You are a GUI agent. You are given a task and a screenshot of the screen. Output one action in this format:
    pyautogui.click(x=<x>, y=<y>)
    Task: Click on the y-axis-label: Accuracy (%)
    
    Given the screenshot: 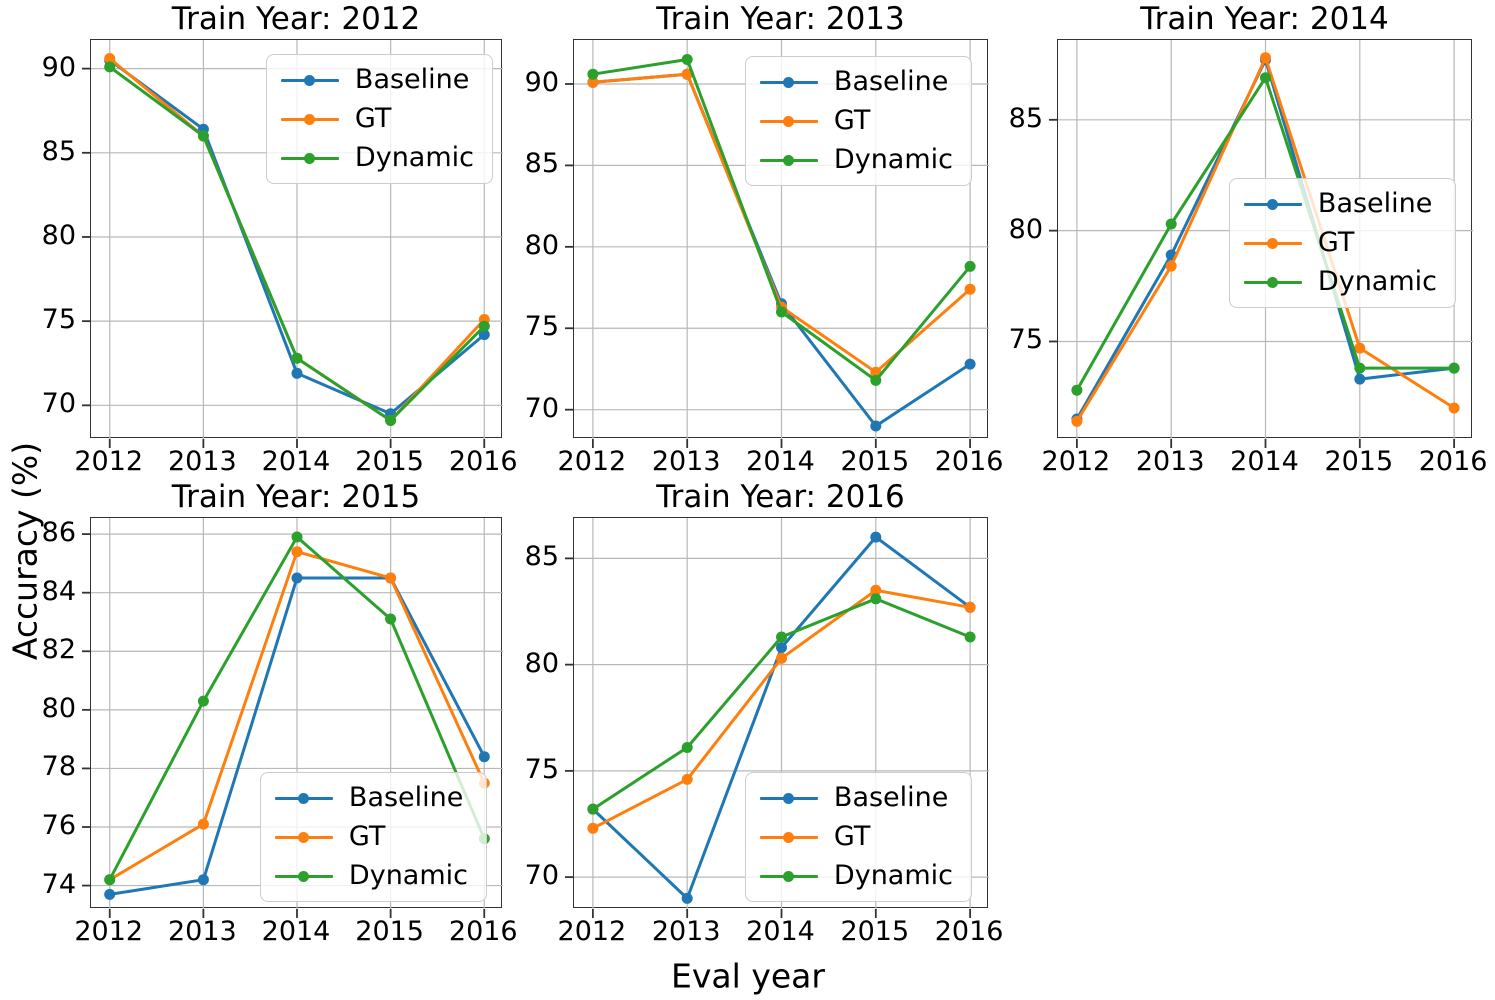 What is the action you would take?
    pyautogui.click(x=25, y=551)
    